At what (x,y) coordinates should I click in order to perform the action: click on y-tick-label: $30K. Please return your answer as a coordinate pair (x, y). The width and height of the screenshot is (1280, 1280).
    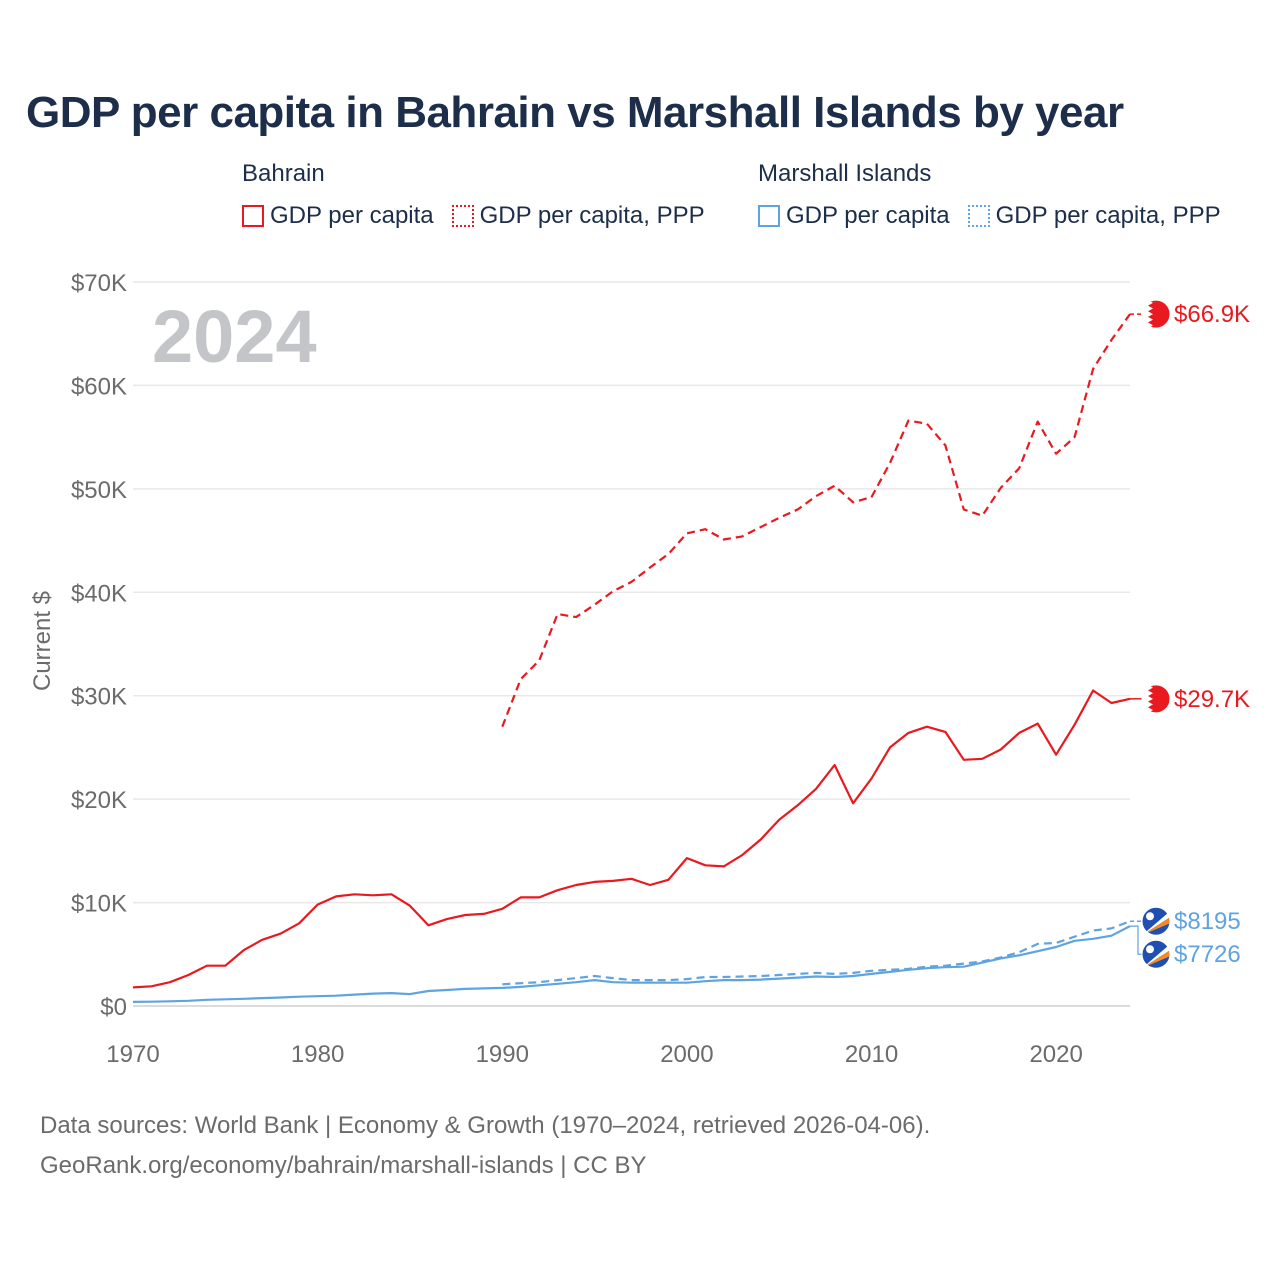
    Looking at the image, I should click on (99, 697).